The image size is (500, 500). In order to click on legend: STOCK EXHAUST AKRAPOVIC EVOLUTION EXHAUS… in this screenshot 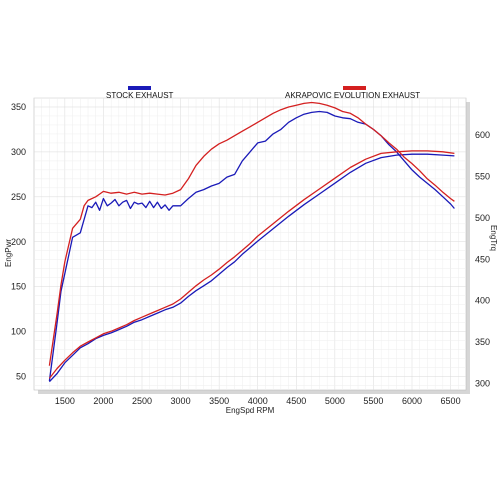, I will do `click(263, 93)`.